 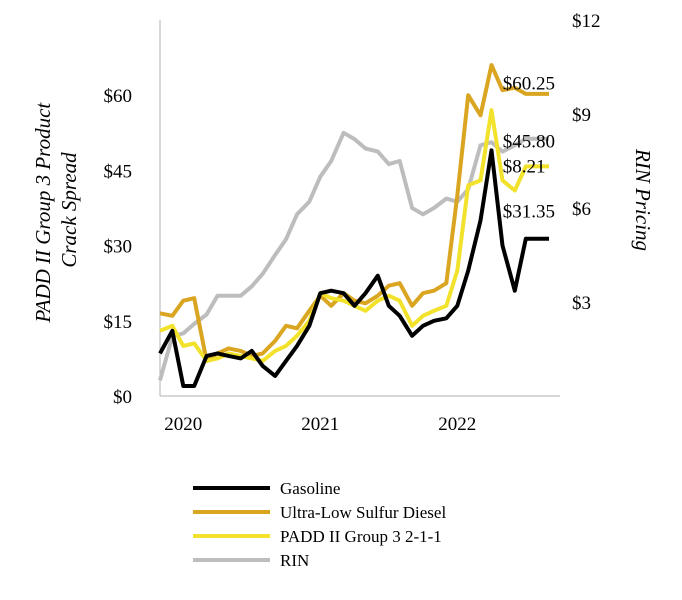 What do you see at coordinates (43, 213) in the screenshot?
I see `y-axis-label-line1: PADD II Group 3 Product` at bounding box center [43, 213].